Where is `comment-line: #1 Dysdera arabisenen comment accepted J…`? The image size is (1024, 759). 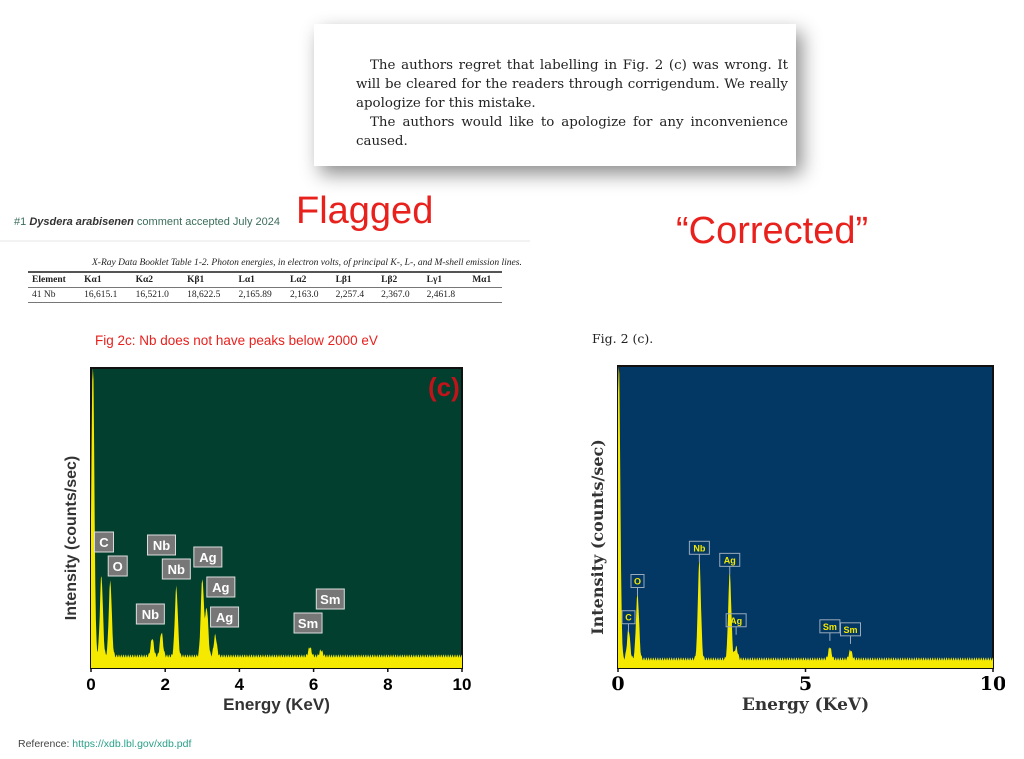
comment-line: #1 Dysdera arabisenen comment accepted J… is located at coordinates (147, 222).